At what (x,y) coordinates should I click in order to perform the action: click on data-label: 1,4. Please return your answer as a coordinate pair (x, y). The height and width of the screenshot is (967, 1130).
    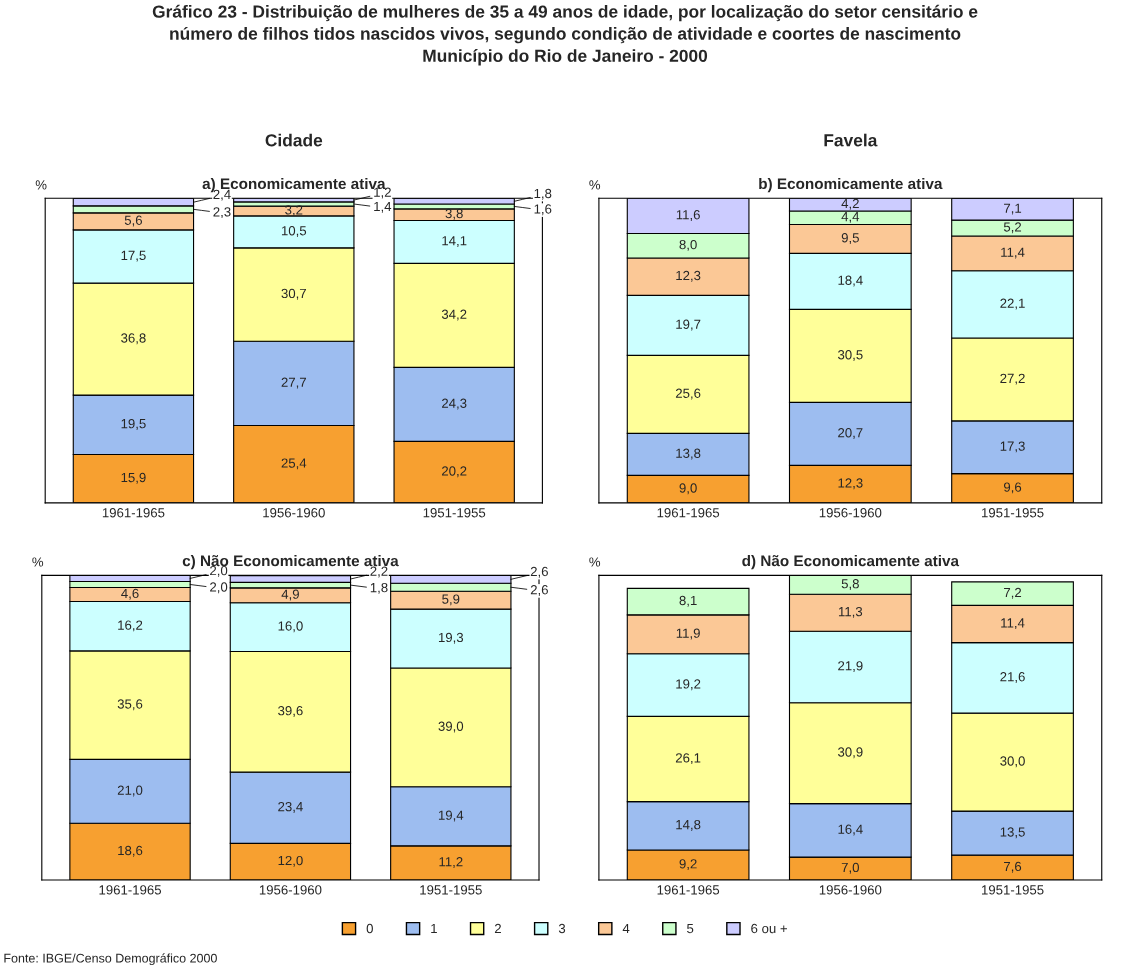
    Looking at the image, I should click on (383, 207).